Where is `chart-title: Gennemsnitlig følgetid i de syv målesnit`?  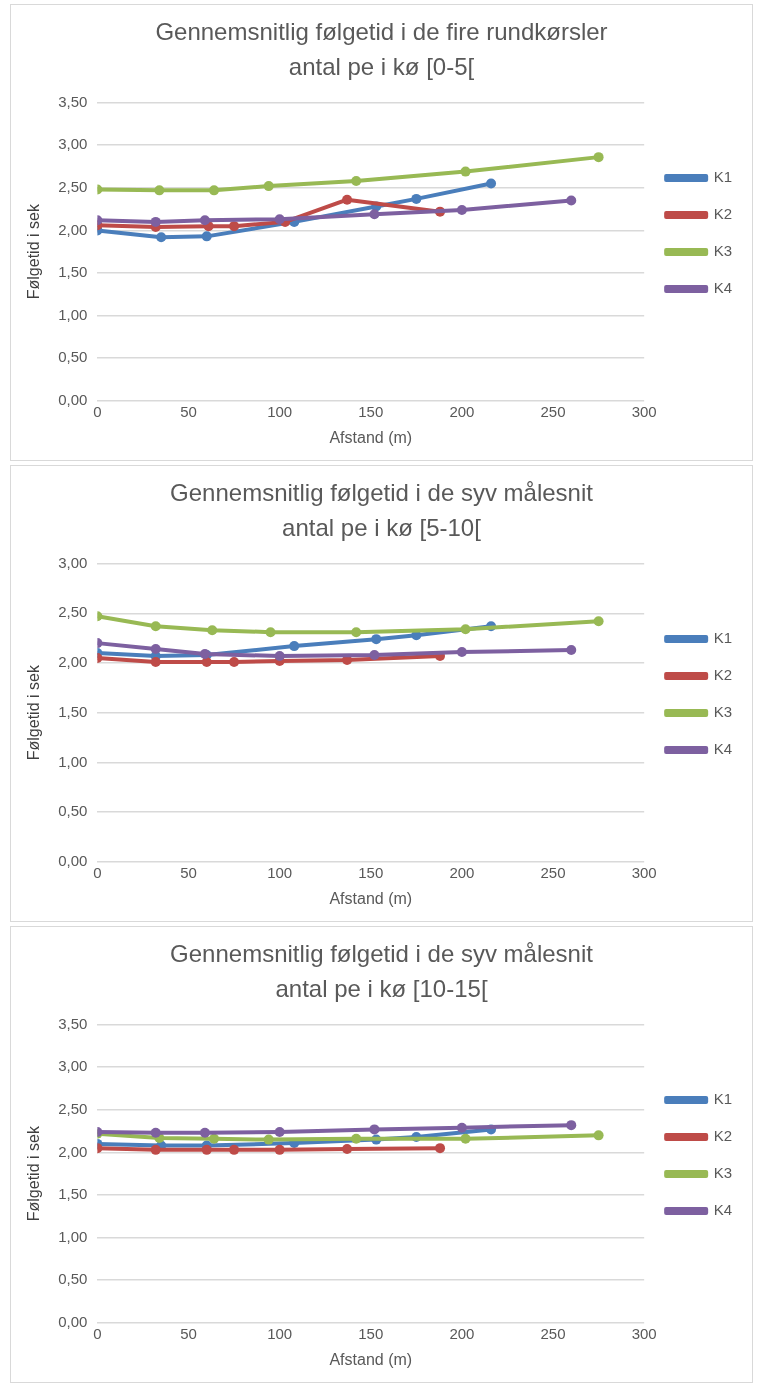
chart-title: Gennemsnitlig følgetid i de syv målesnit is located at coordinates (382, 954).